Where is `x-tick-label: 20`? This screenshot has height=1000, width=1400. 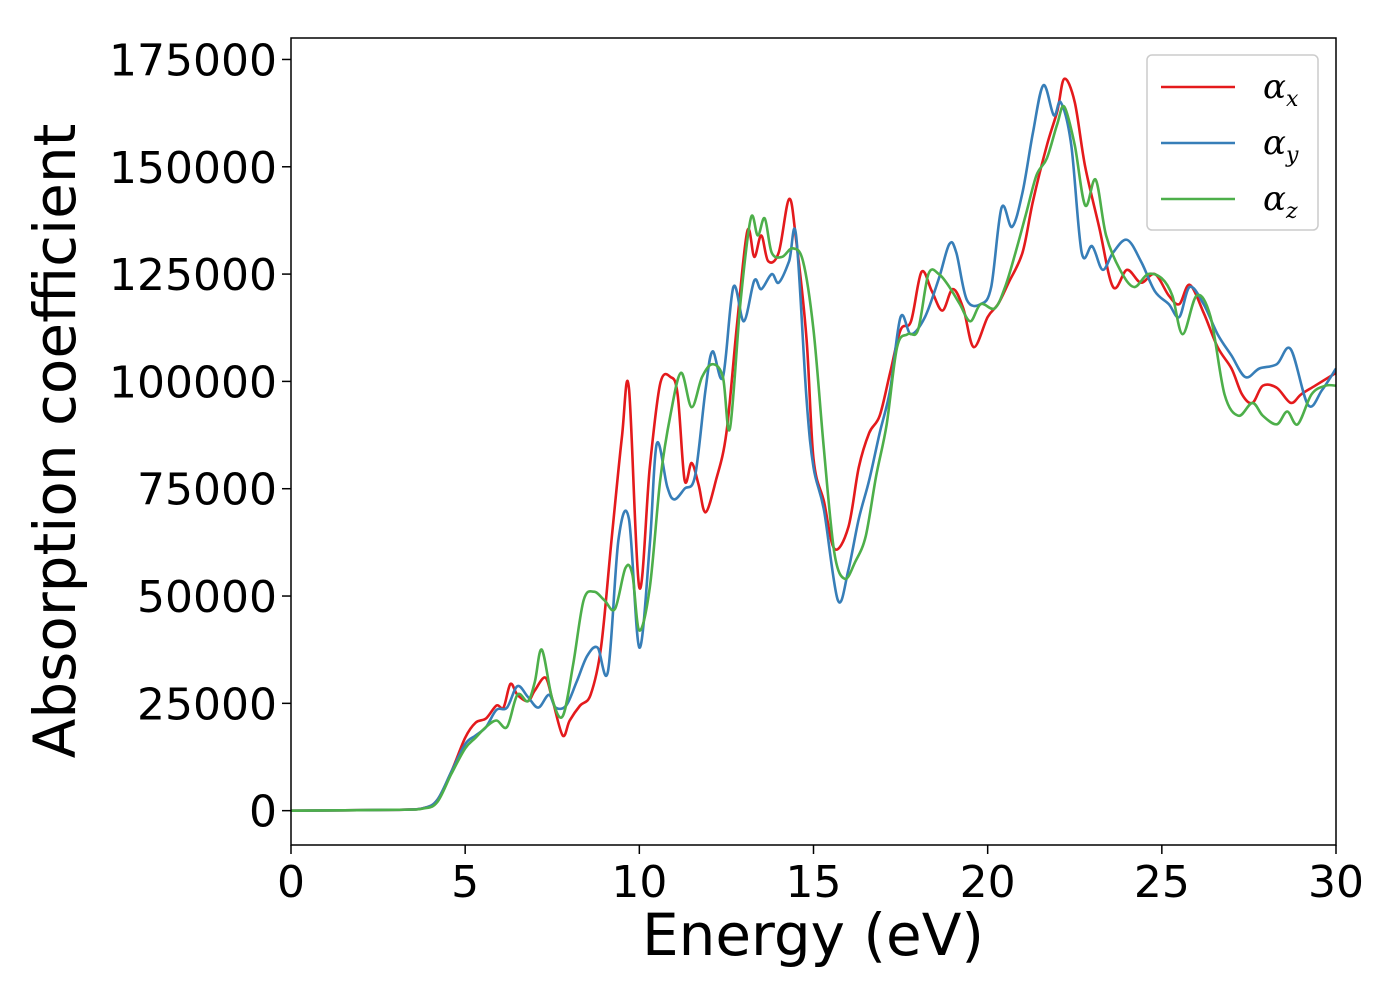 x-tick-label: 20 is located at coordinates (988, 882).